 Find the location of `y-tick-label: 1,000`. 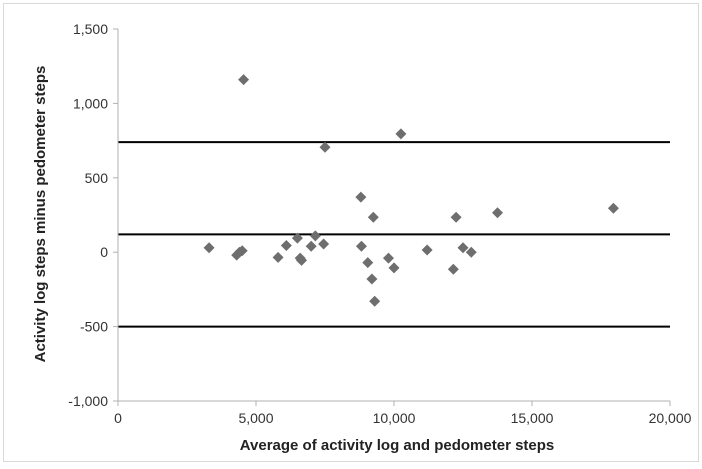

y-tick-label: 1,000 is located at coordinates (90, 103).